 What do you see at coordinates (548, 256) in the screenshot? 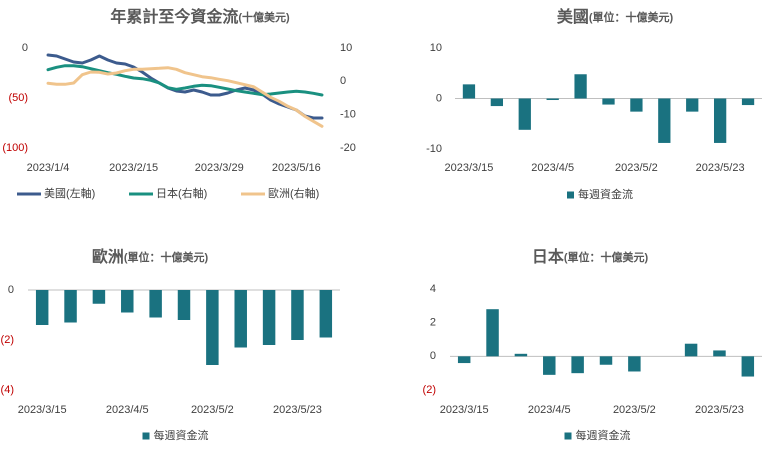
I see `title-main: 日本` at bounding box center [548, 256].